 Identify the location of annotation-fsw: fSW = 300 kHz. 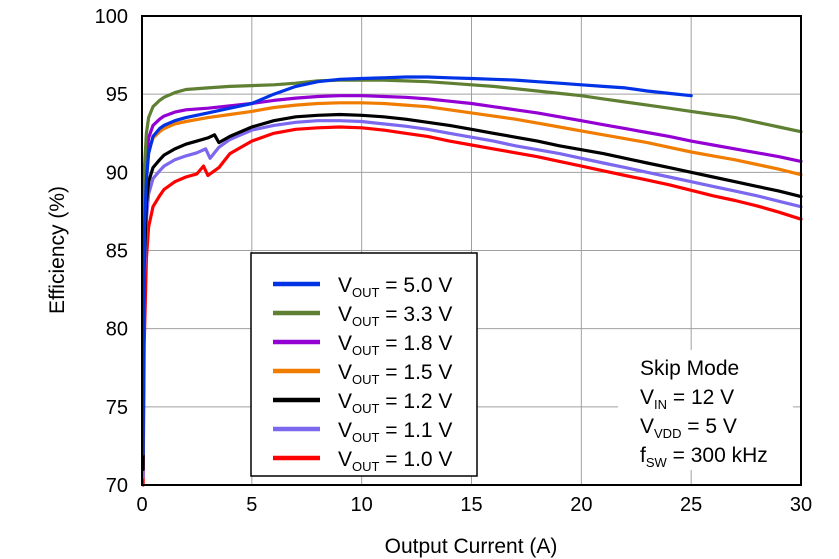
(704, 457).